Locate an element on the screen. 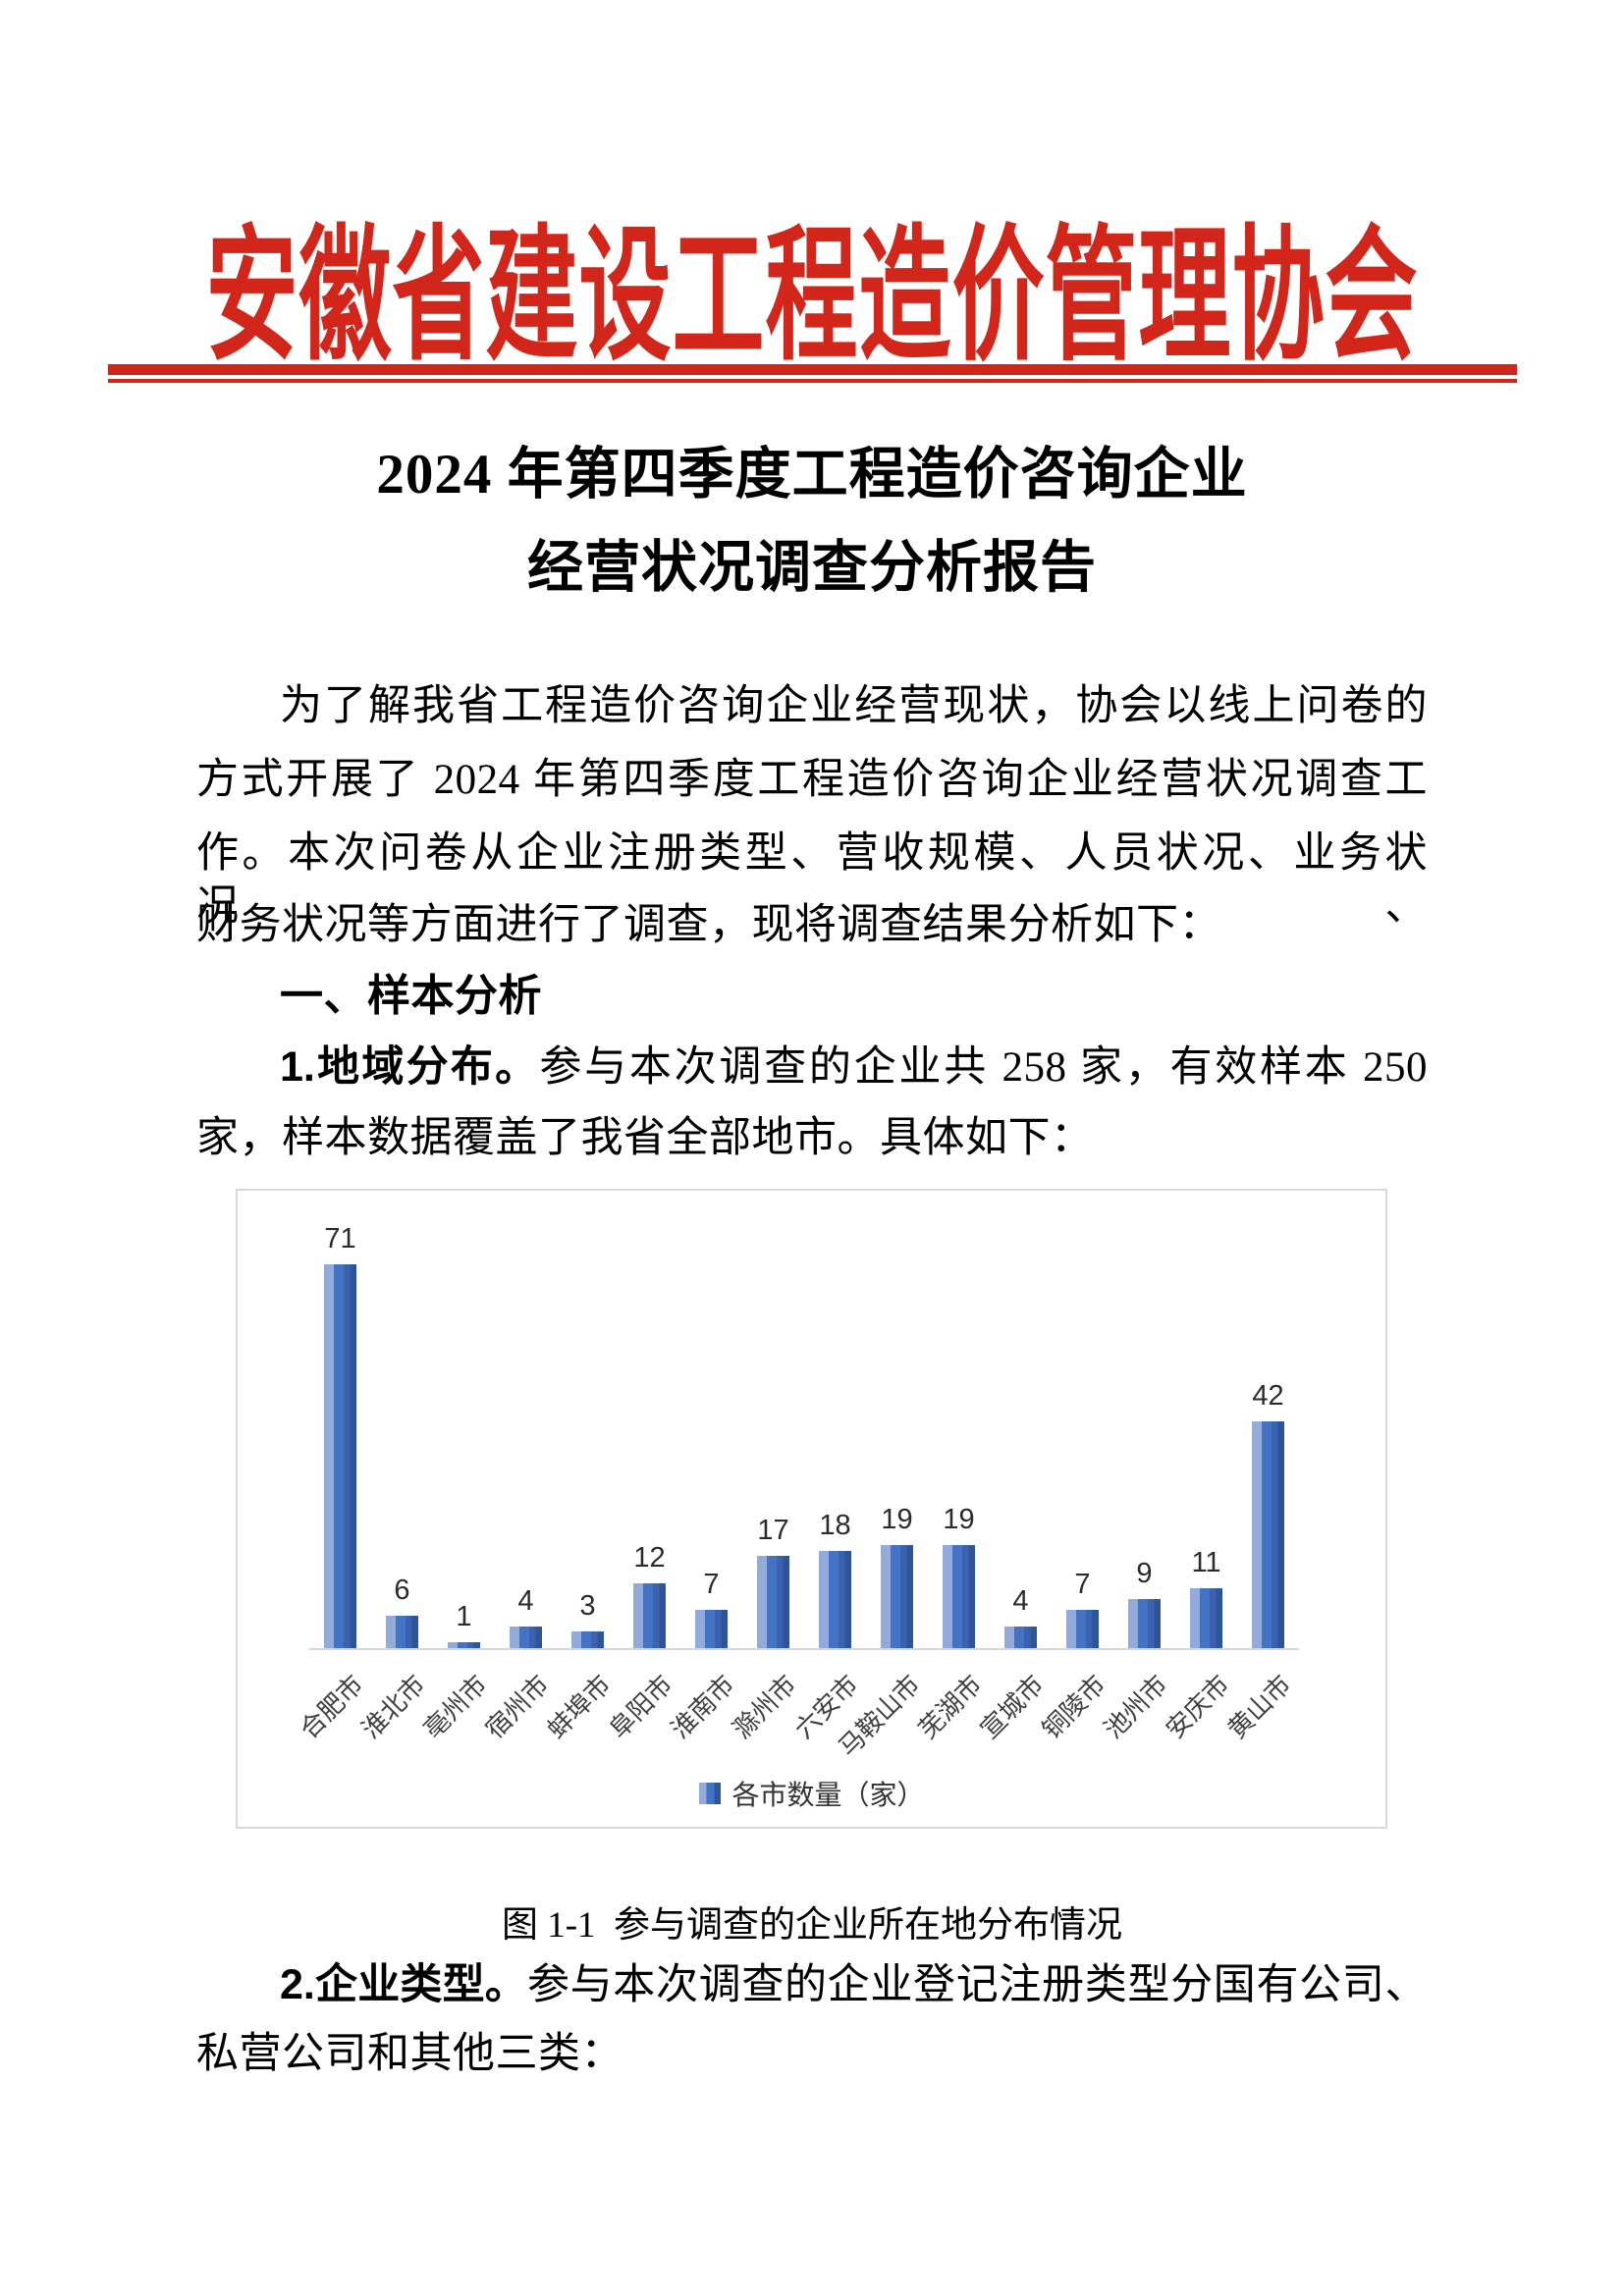  bar-亳州市 is located at coordinates (464, 1645).